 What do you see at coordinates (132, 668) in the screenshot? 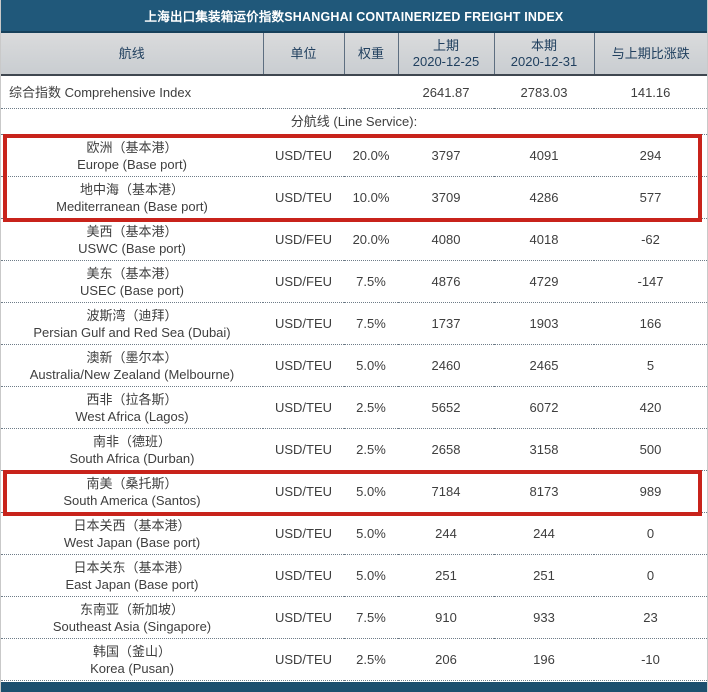
I see `route-name-en: Korea (Pusan)` at bounding box center [132, 668].